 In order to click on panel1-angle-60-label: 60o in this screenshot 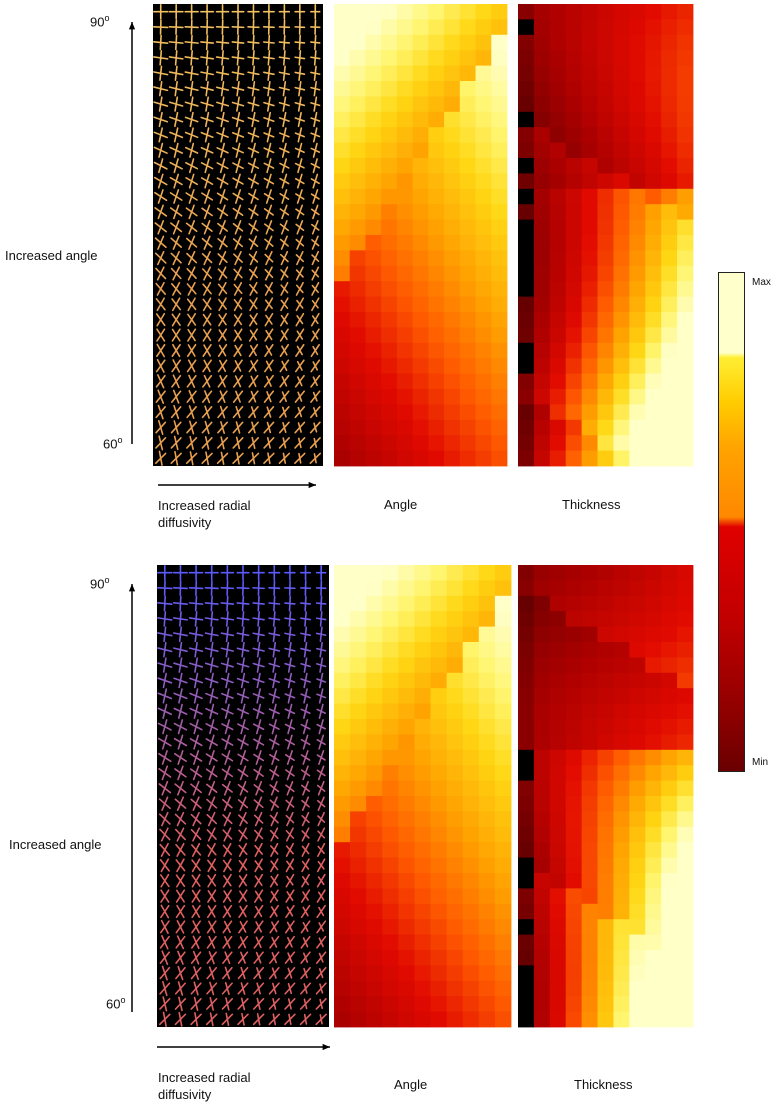, I will do `click(113, 443)`.